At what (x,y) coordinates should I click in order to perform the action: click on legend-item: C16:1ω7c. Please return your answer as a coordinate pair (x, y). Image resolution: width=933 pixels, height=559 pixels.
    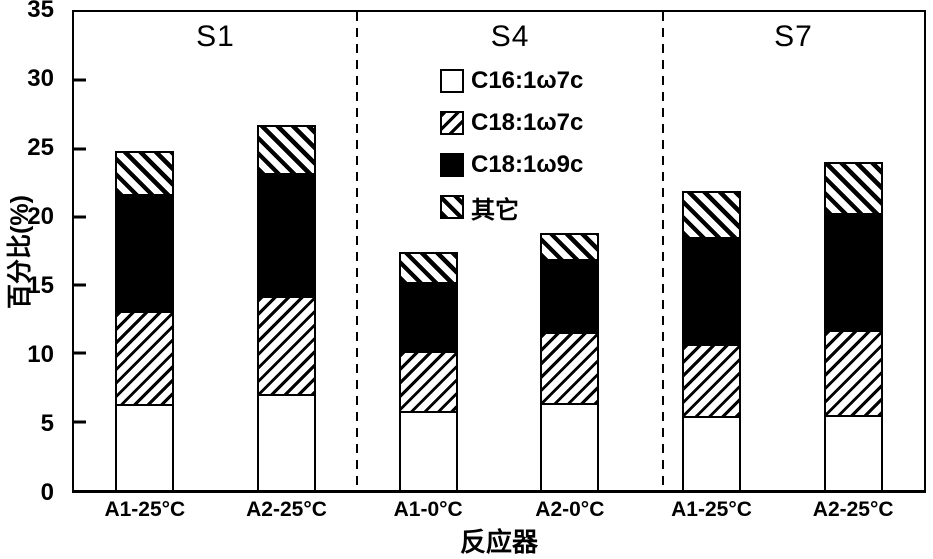
    Looking at the image, I should click on (511, 81).